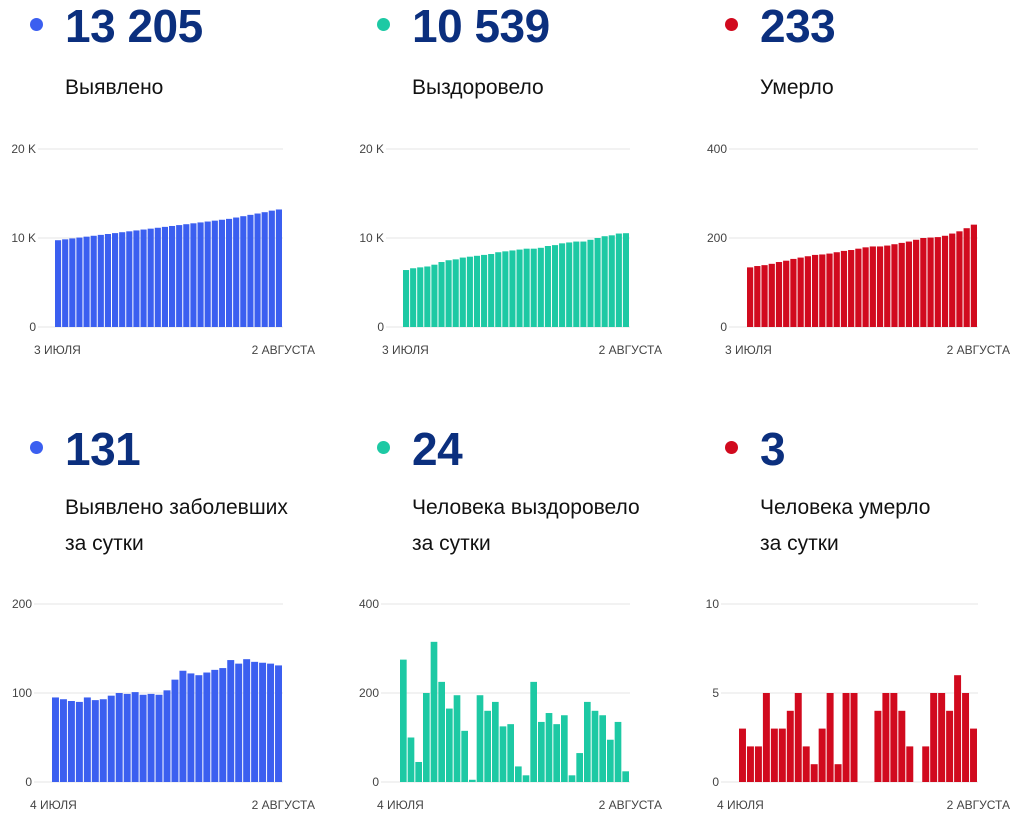 This screenshot has height=828, width=1025. What do you see at coordinates (400, 805) in the screenshot?
I see `x-tick-label-start: 4 ИЮЛЯ` at bounding box center [400, 805].